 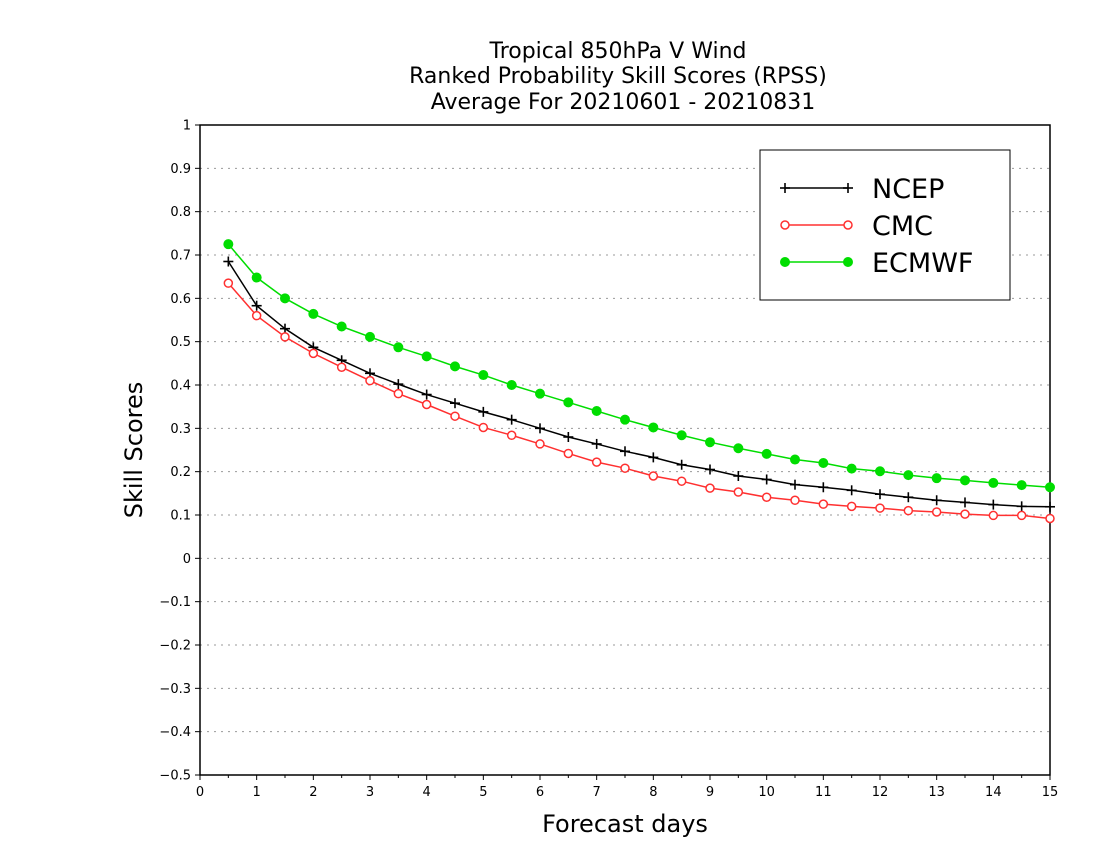 What do you see at coordinates (623, 102) in the screenshot?
I see `title-line-3: Average For 20210601 - 20210831` at bounding box center [623, 102].